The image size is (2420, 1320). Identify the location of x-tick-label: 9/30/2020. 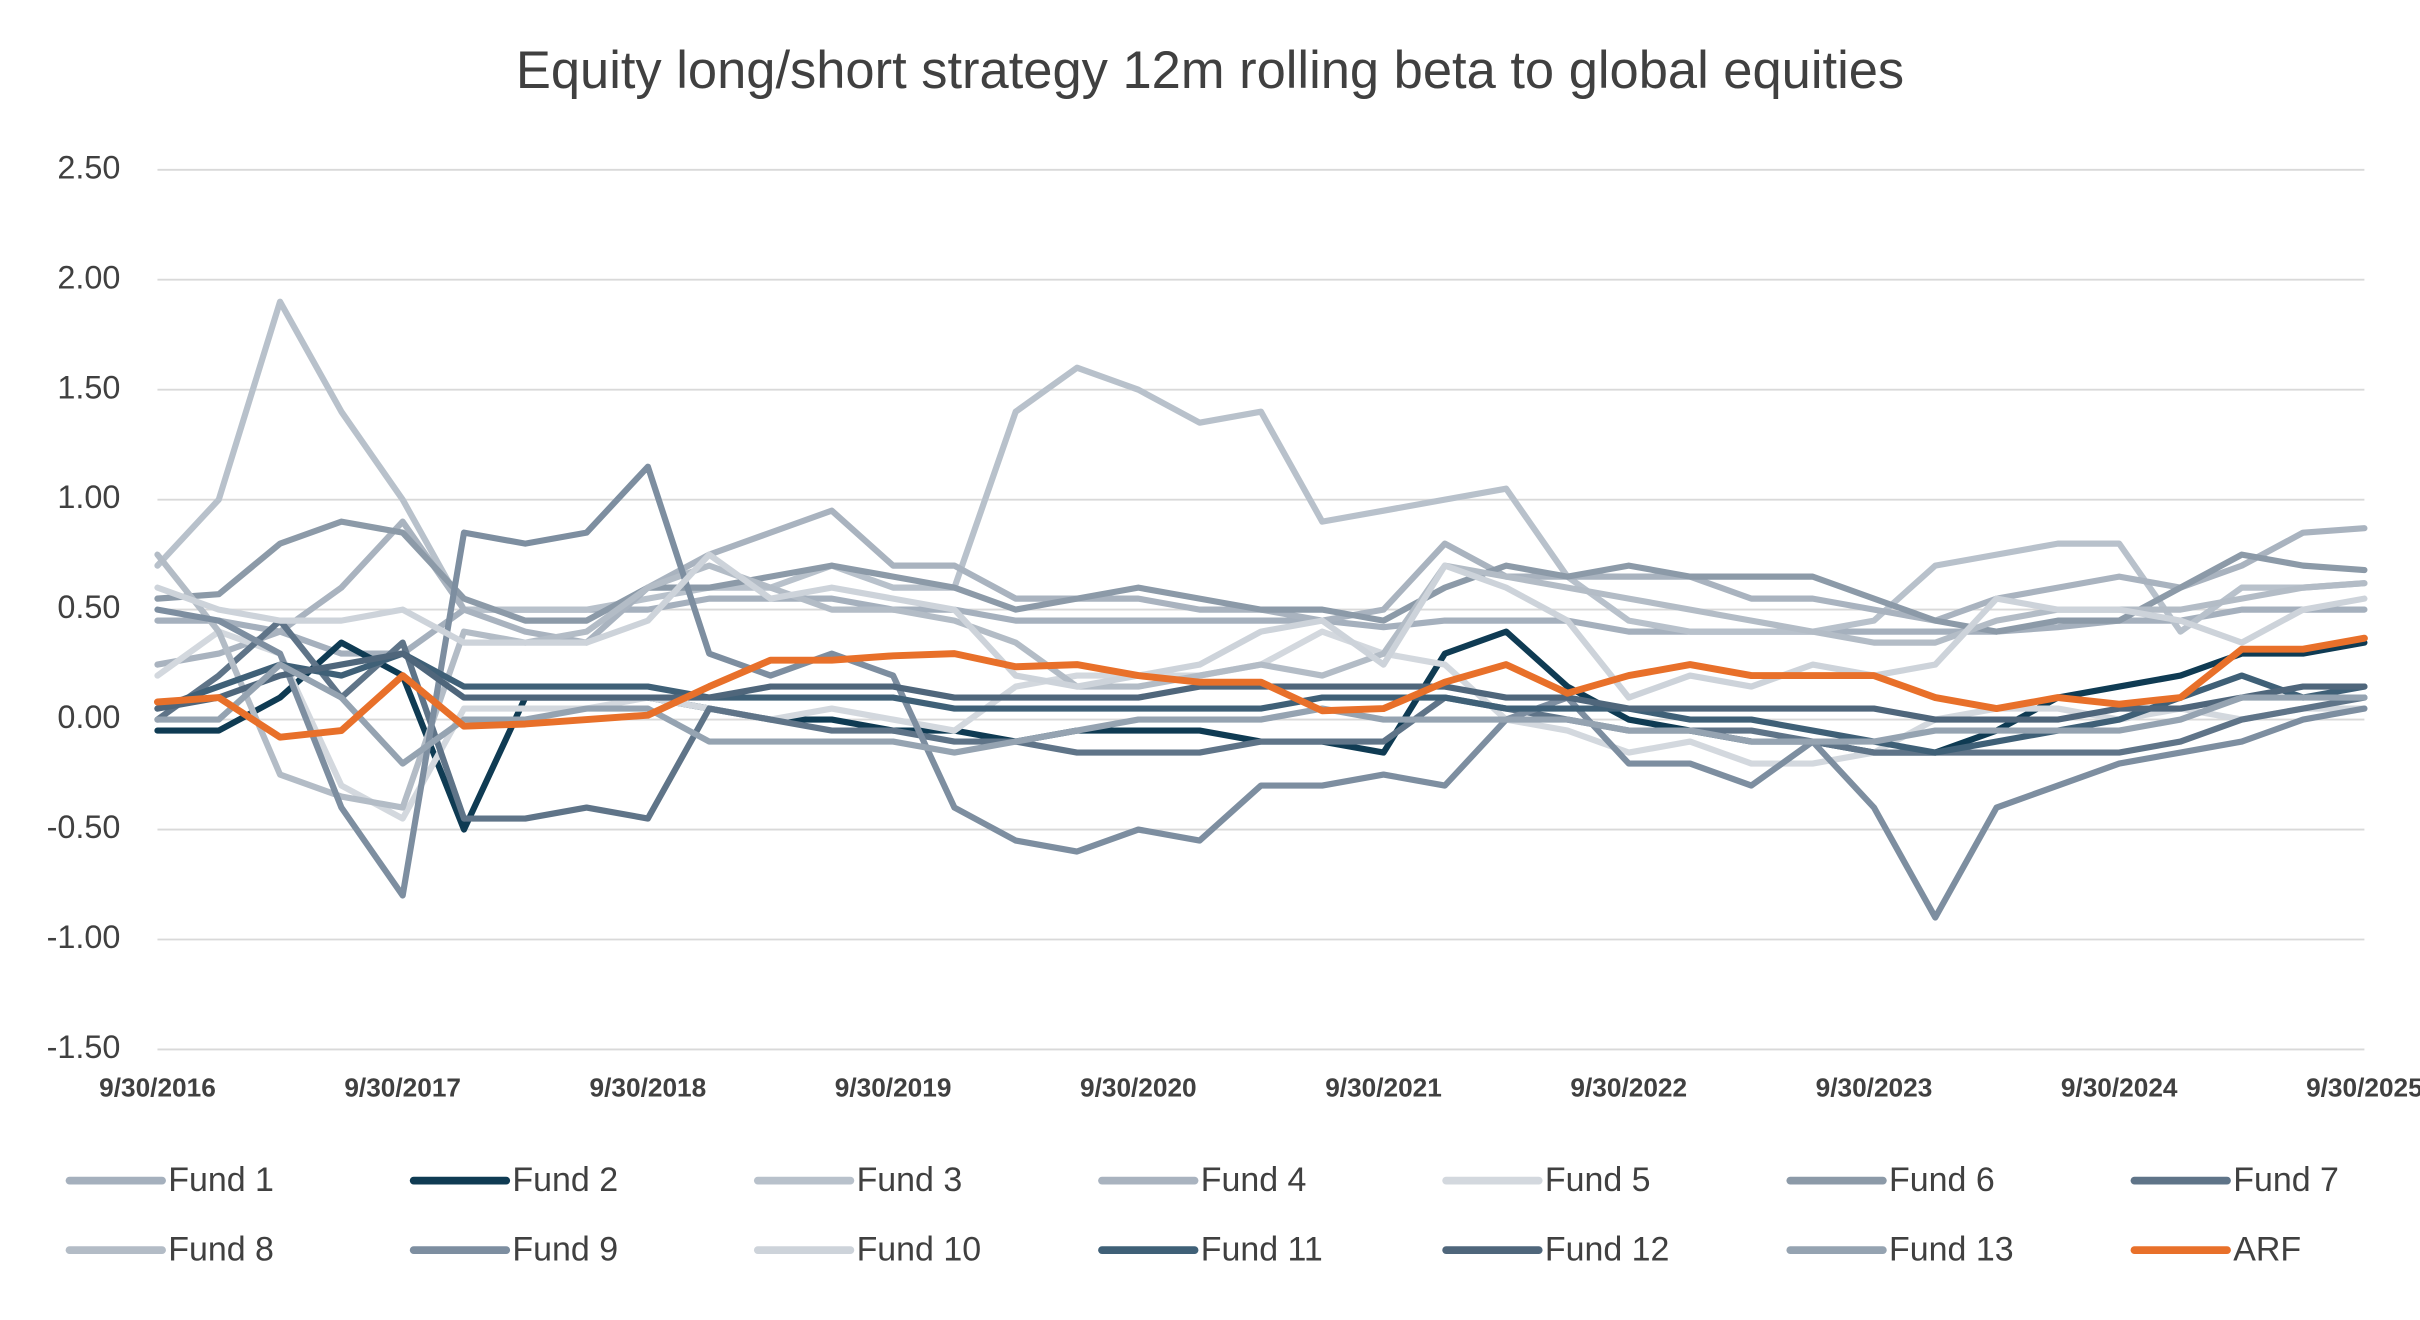
(1138, 1088).